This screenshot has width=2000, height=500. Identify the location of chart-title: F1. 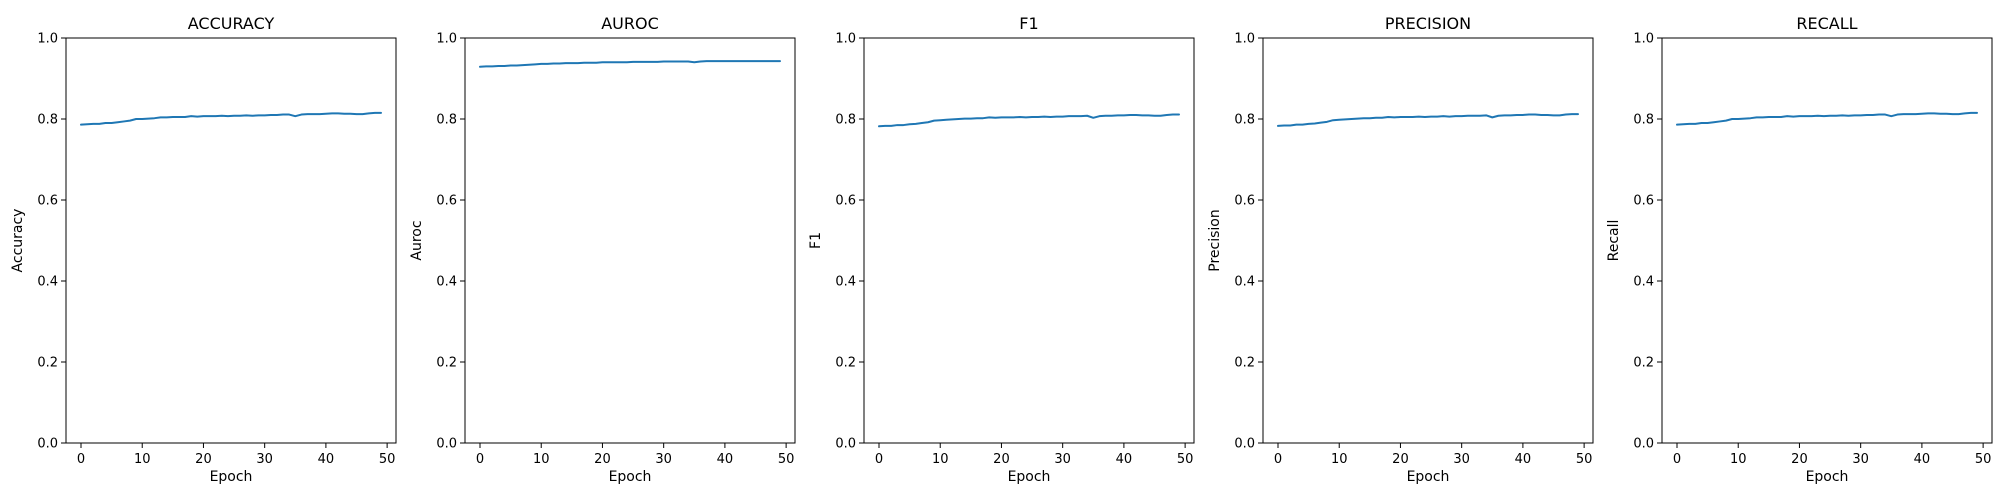
(1028, 23).